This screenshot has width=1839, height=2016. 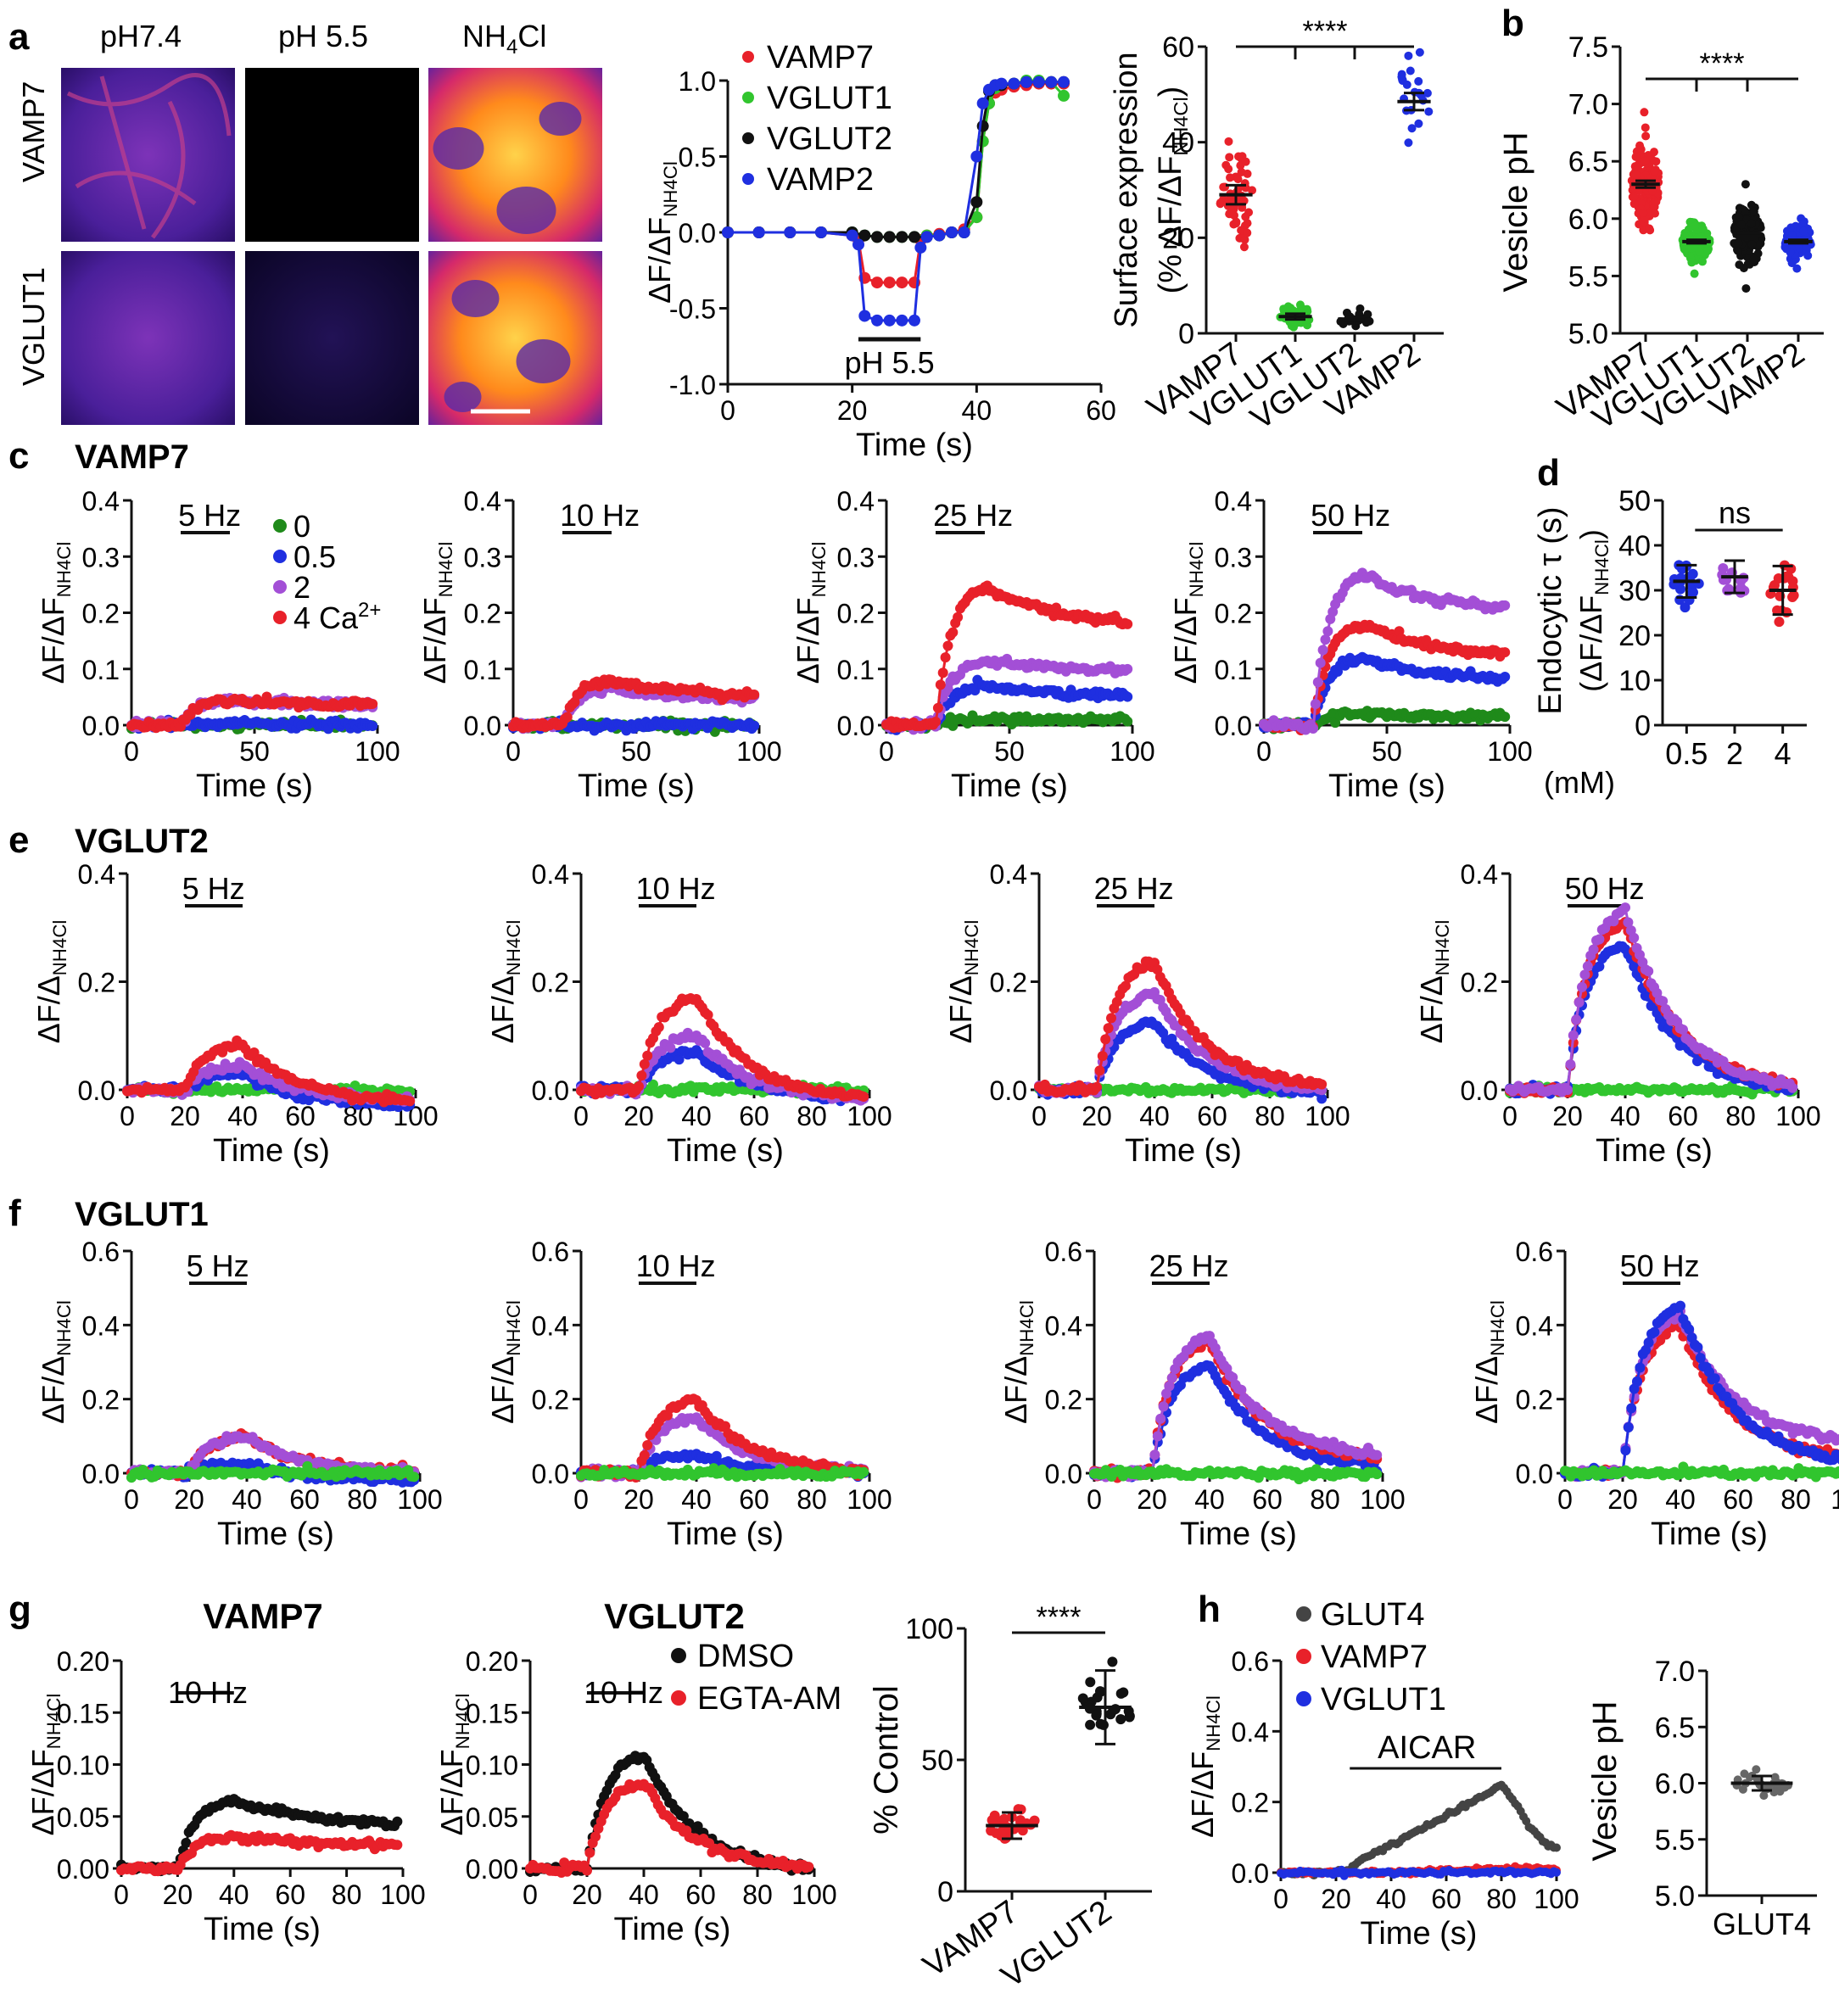 I want to click on micrograph-col-header: pH7.4, so click(x=141, y=36).